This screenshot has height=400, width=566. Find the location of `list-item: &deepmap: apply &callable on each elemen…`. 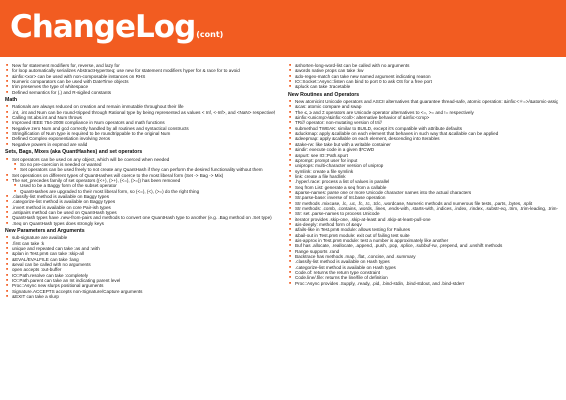

list-item: &deepmap: apply &callable on each elemen… is located at coordinates (423, 138).